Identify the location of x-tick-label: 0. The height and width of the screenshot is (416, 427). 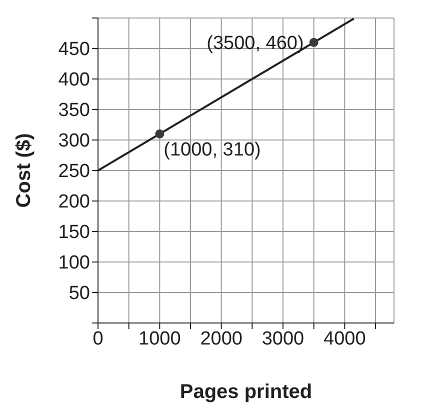
(98, 339).